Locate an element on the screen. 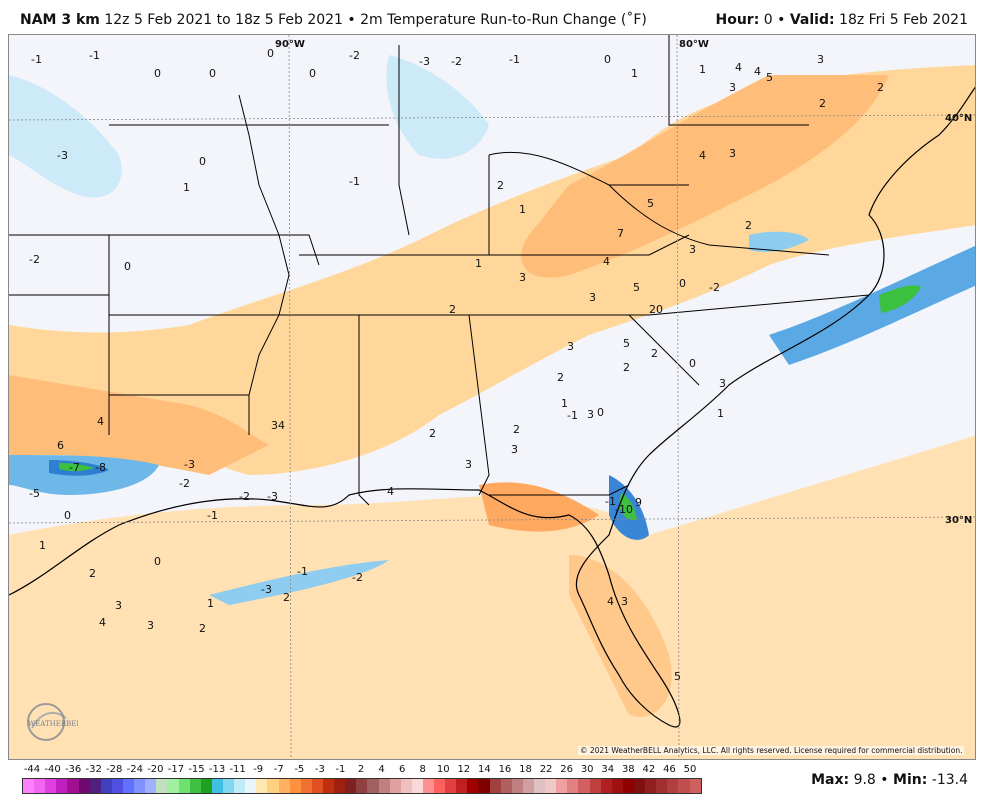  valid-label: Valid: is located at coordinates (812, 20).